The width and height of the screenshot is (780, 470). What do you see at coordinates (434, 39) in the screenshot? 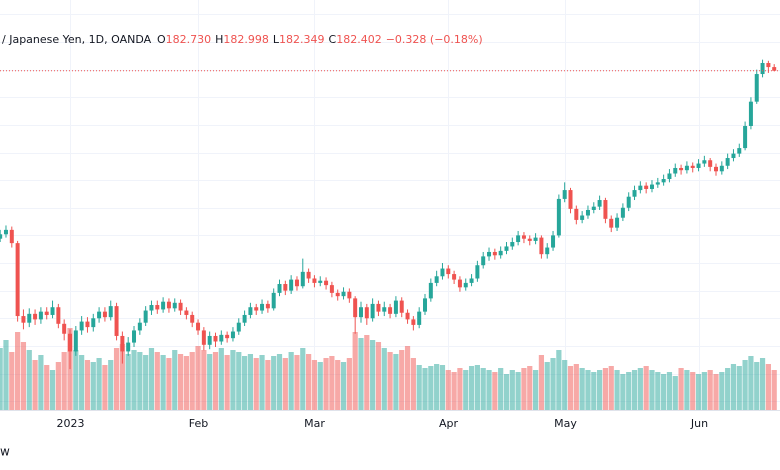
I see `readout-value: −0.328 (−0.18%)` at bounding box center [434, 39].